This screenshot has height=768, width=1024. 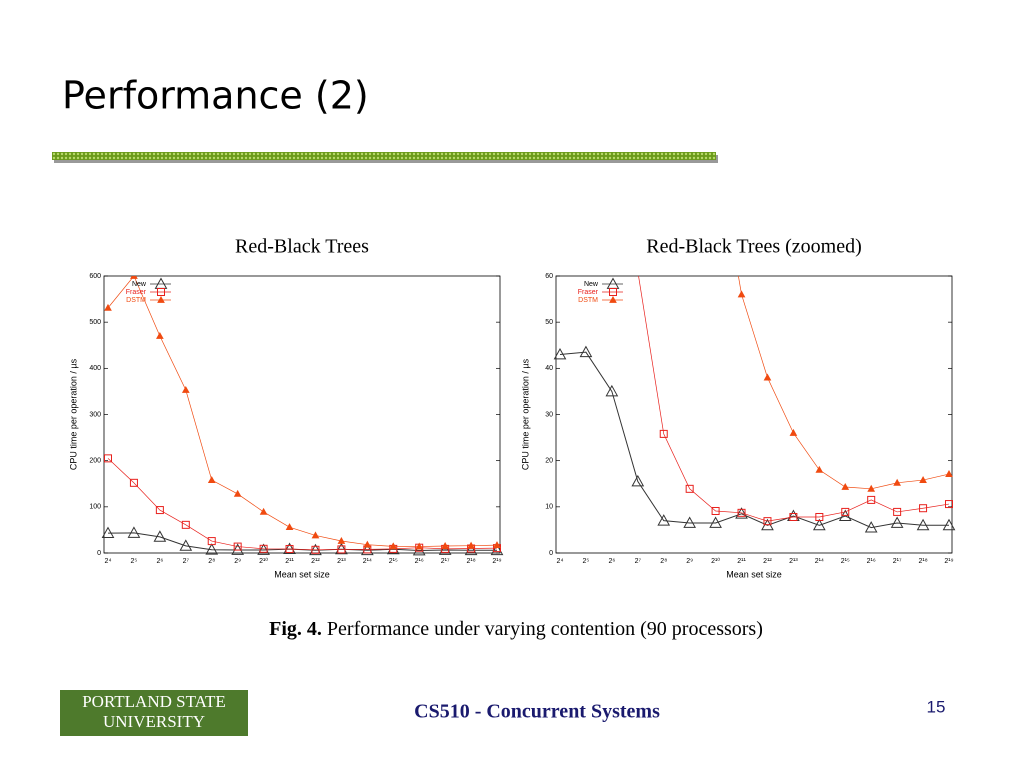 What do you see at coordinates (588, 292) in the screenshot?
I see `legend-label: Fraser` at bounding box center [588, 292].